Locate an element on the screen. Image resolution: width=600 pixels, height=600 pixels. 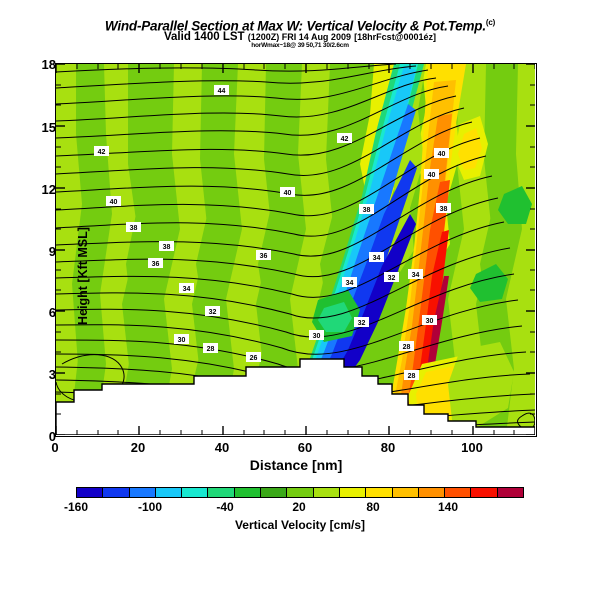
subtitle-utc-date: (1200Z) FRI 14 Aug 2009 is located at coordinates (299, 37).